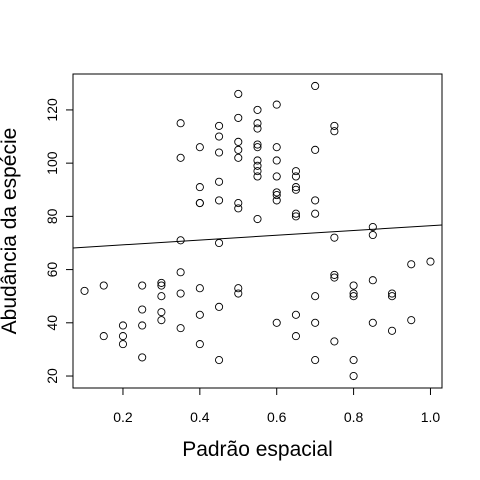  What do you see at coordinates (52, 323) in the screenshot?
I see `y-tick-label: 40` at bounding box center [52, 323].